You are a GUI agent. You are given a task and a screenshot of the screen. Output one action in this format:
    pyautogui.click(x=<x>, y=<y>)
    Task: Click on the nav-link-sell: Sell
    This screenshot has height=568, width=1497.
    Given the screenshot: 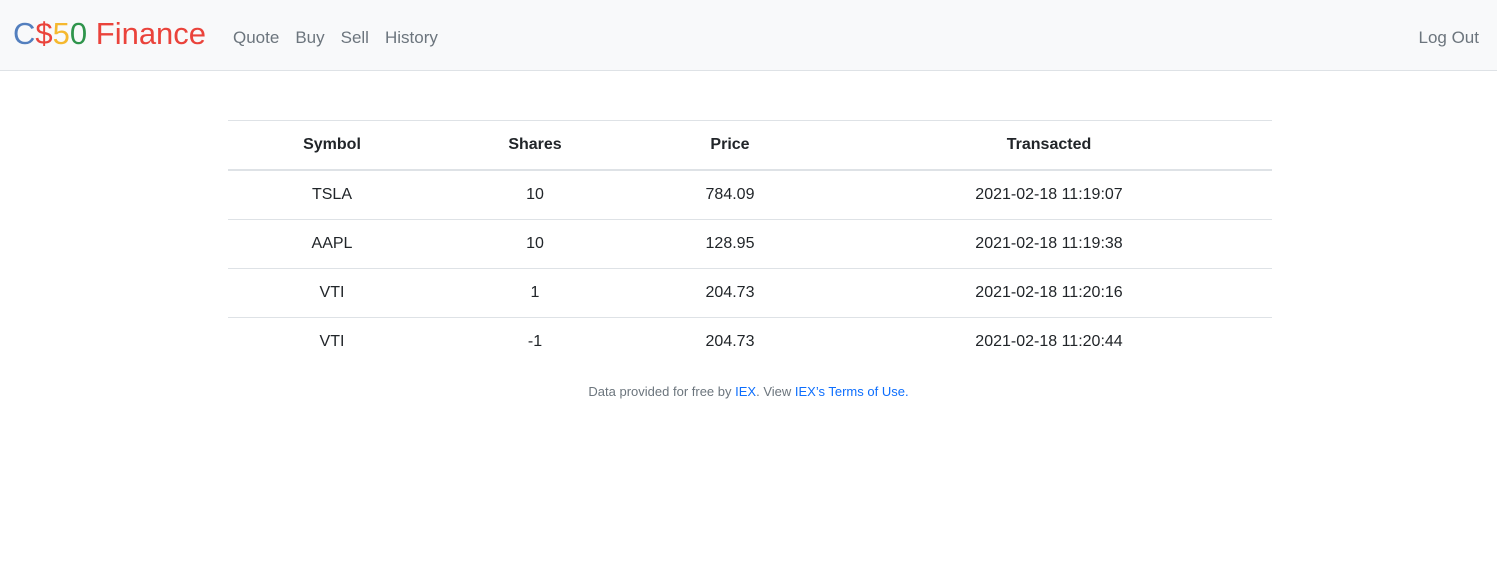 What is the action you would take?
    pyautogui.click(x=354, y=37)
    